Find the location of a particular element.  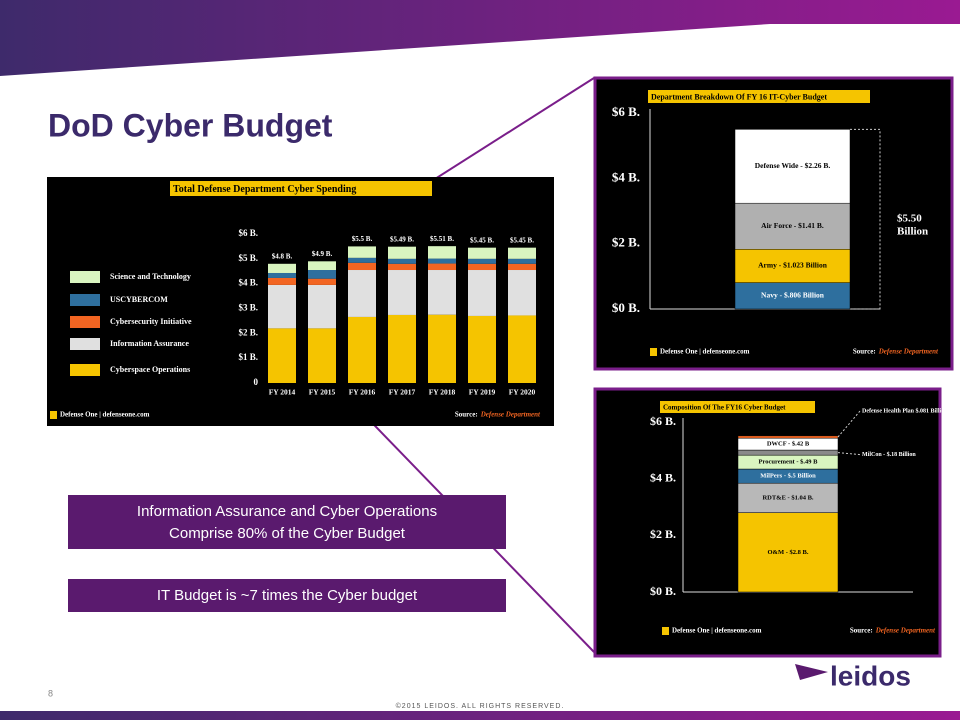

header-band is located at coordinates (480, 38).